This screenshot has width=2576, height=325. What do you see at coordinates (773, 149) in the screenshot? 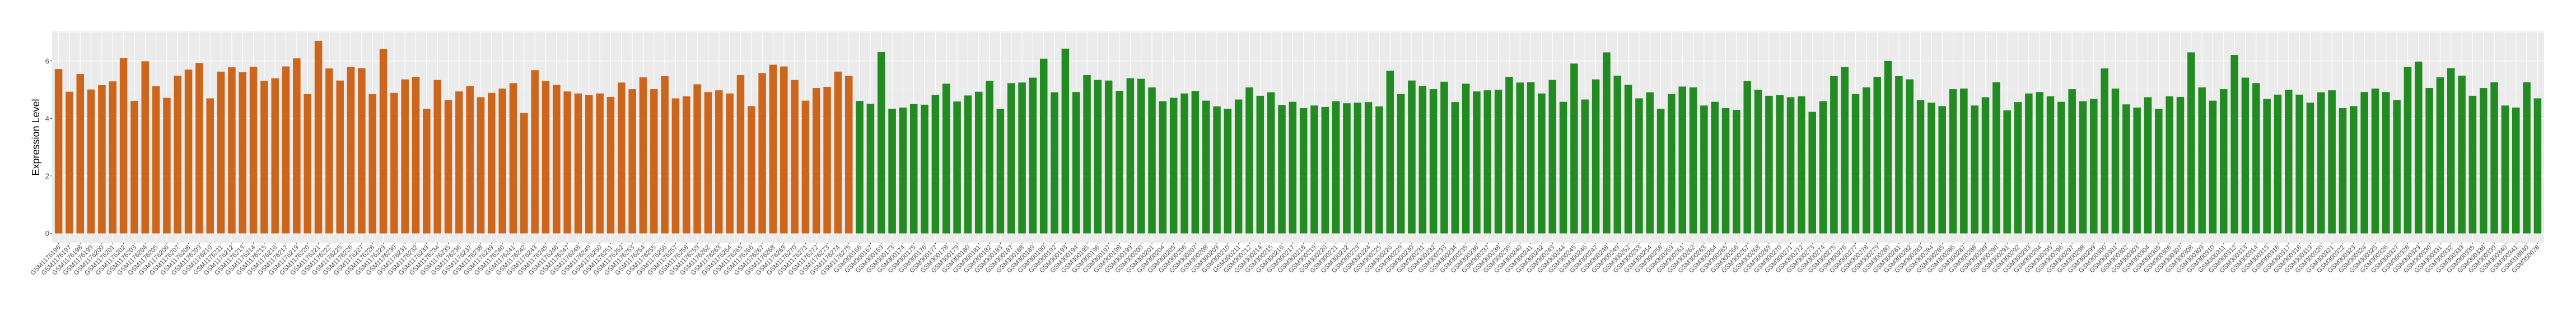
I see `bar-GSM1176268` at bounding box center [773, 149].